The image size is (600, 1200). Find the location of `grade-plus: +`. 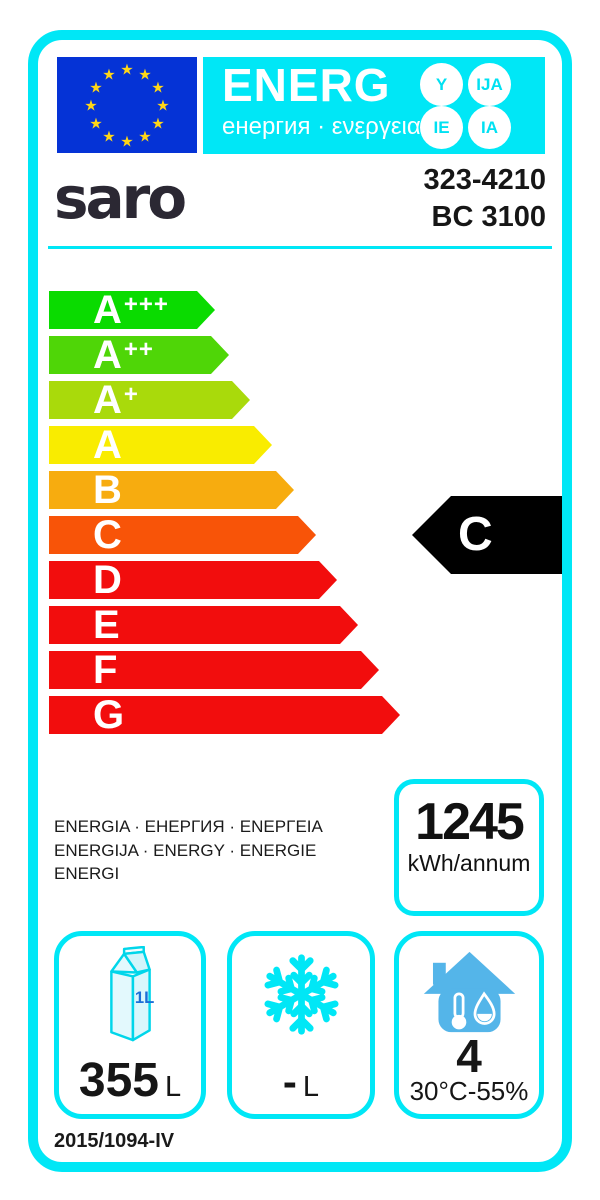

grade-plus: + is located at coordinates (131, 394).